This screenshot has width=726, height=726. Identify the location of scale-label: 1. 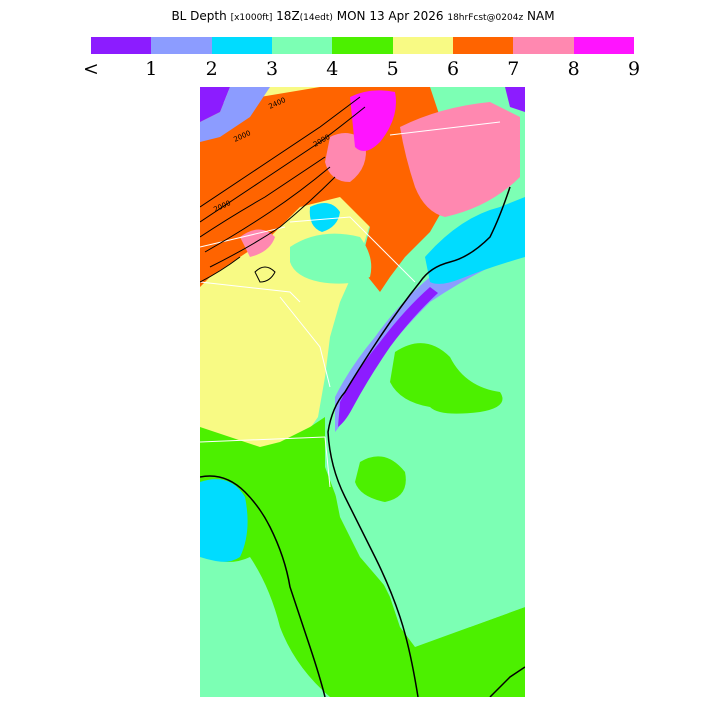
(151, 69).